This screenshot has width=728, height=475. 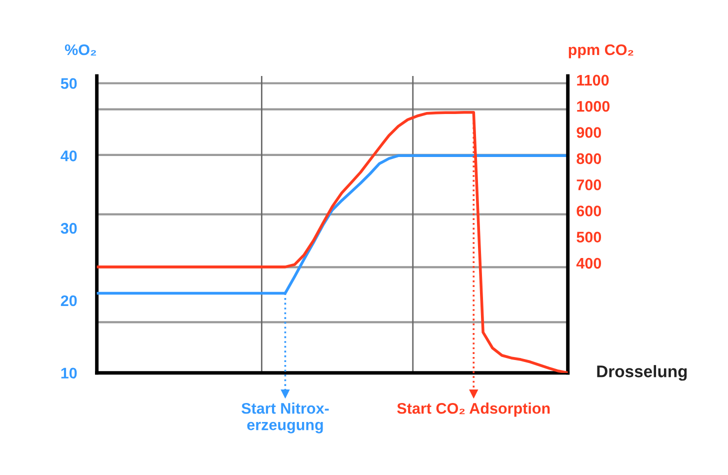 I want to click on x-axis-title: Drosselung, so click(x=642, y=373).